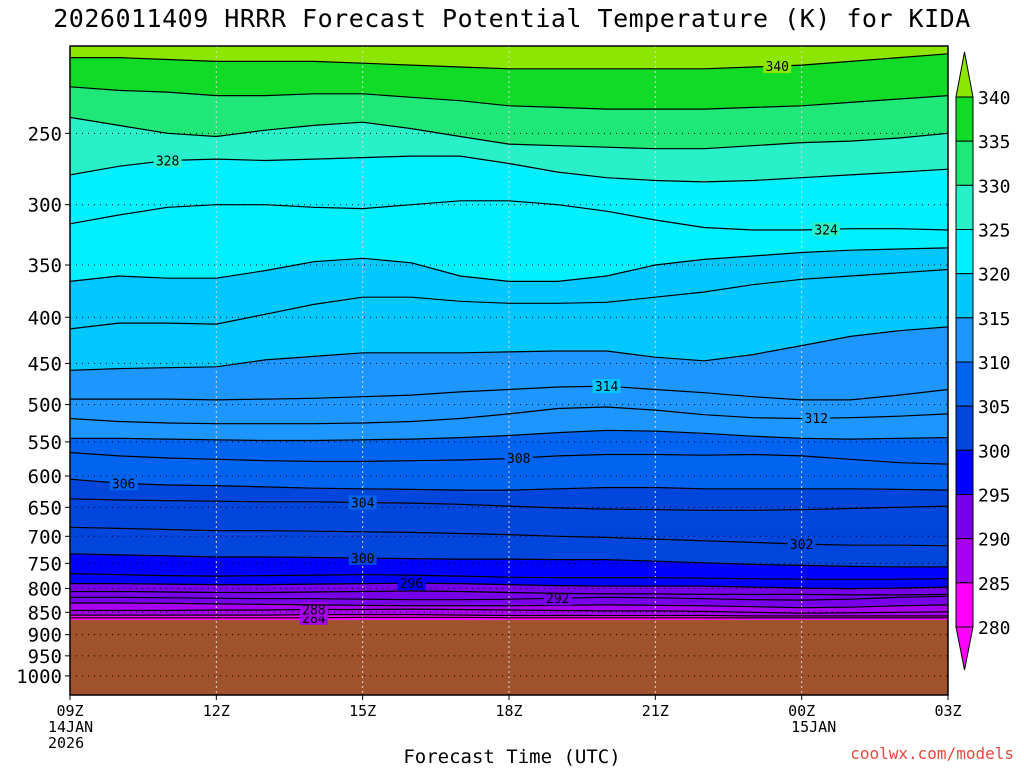 This screenshot has width=1024, height=768. Describe the element at coordinates (947, 711) in the screenshot. I see `x-tick-label: 03Z` at that location.